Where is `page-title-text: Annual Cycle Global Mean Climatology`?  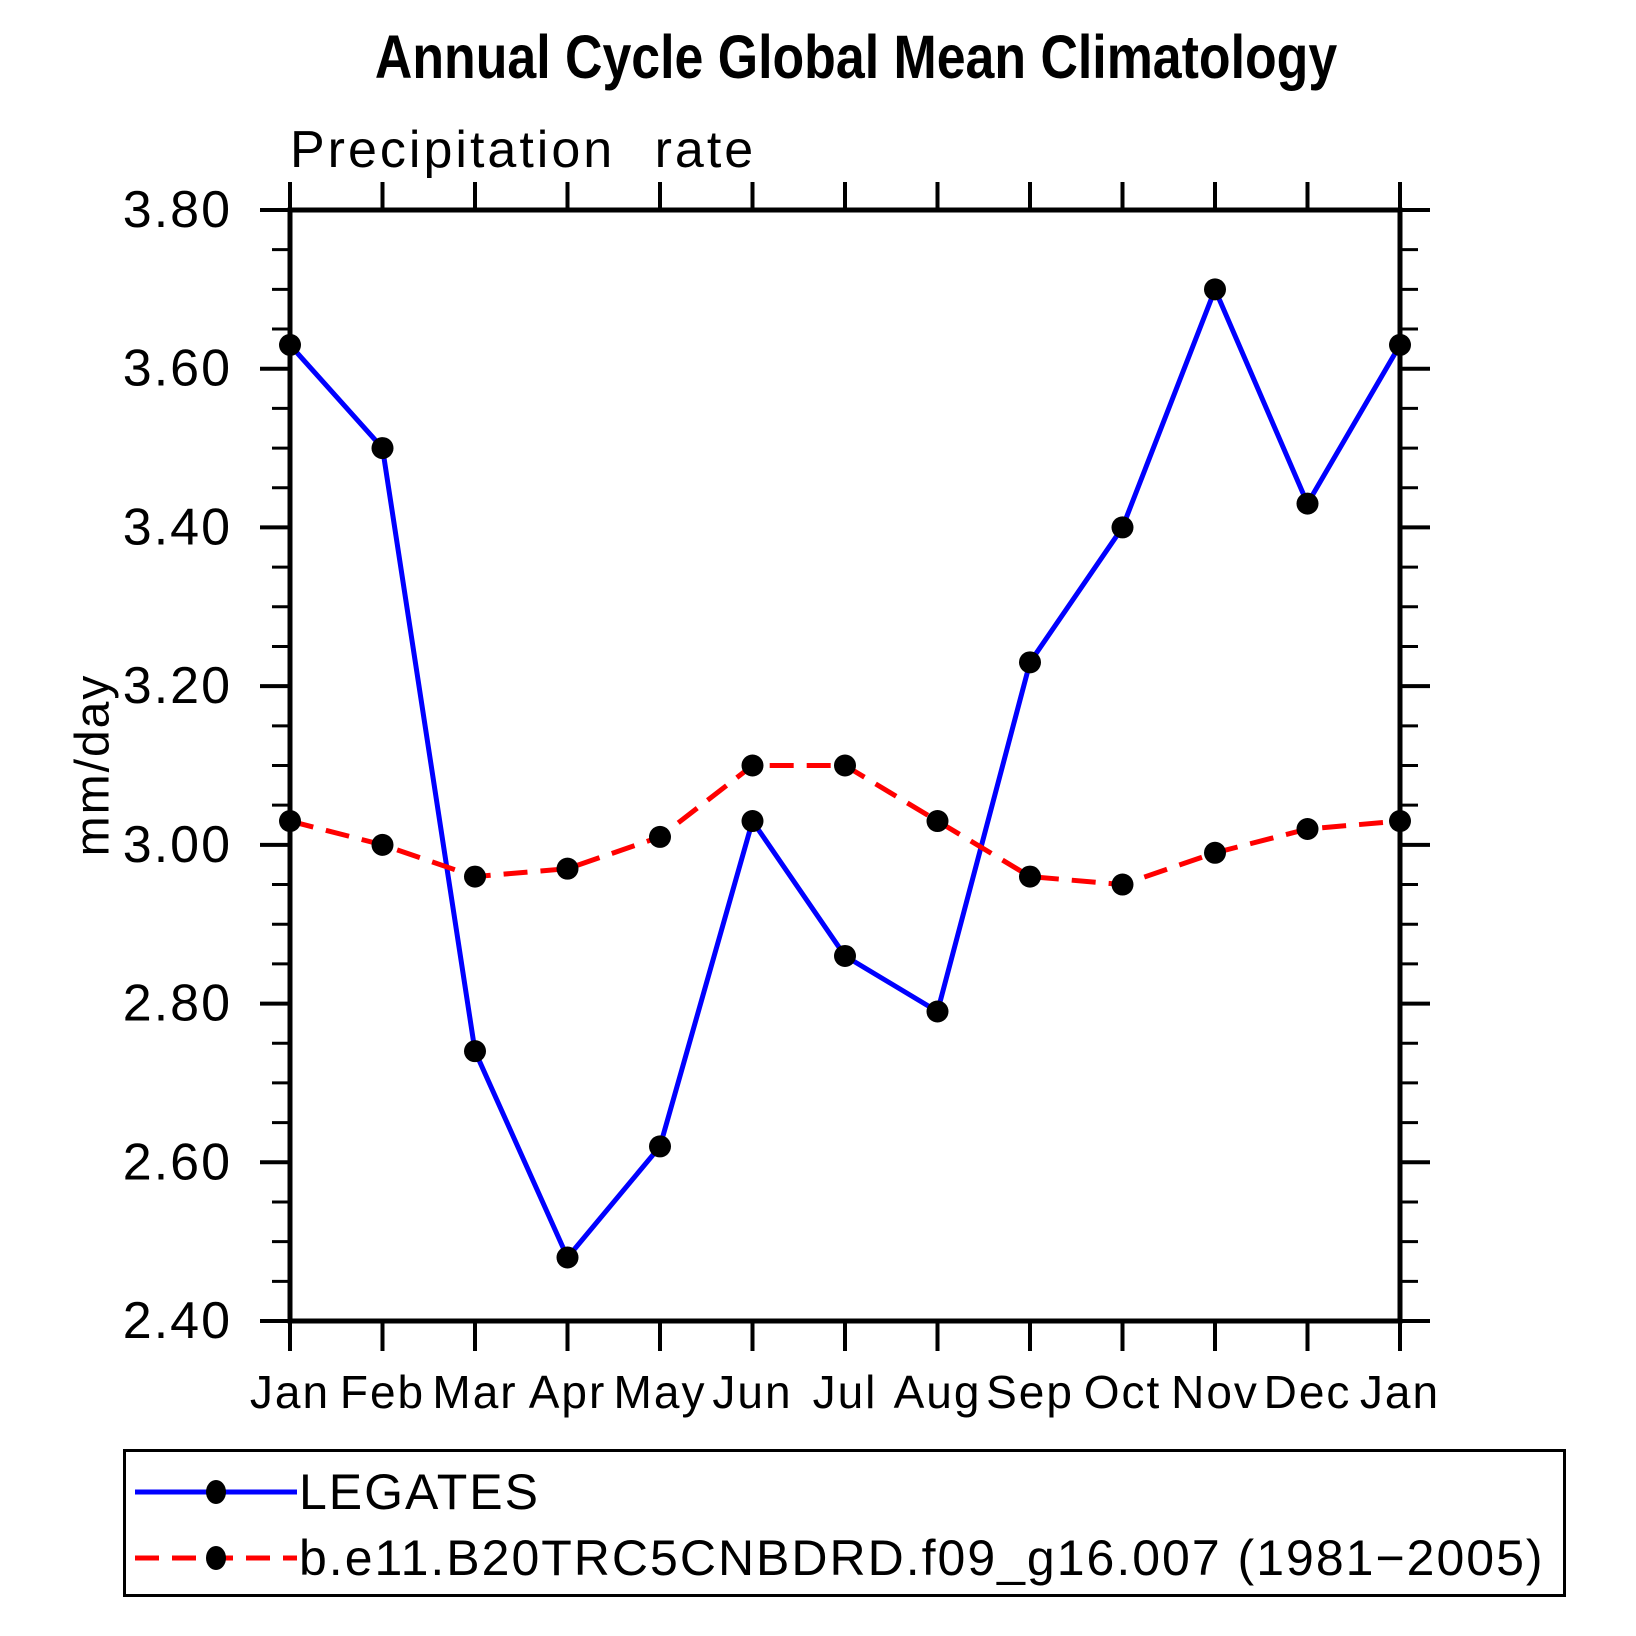
page-title-text: Annual Cycle Global Mean Climatology is located at coordinates (856, 57).